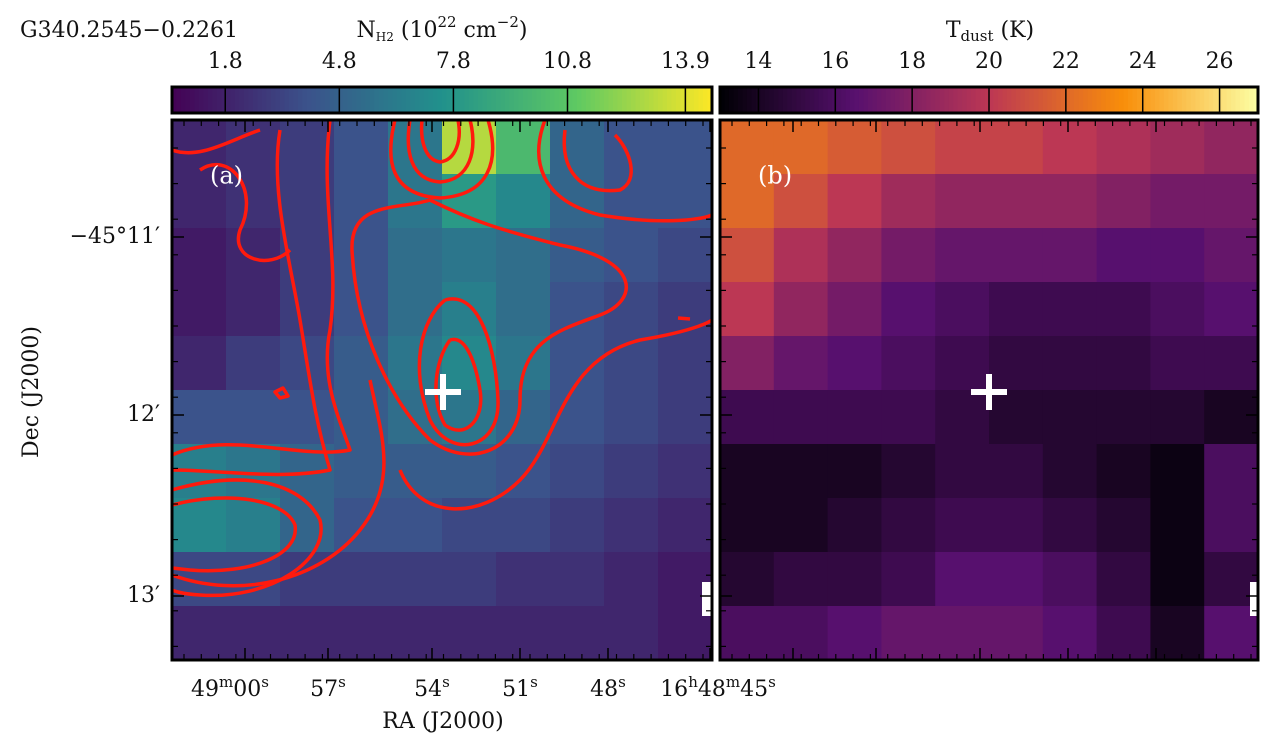 The width and height of the screenshot is (1275, 753). I want to click on colorbar-tick-label: 16, so click(835, 61).